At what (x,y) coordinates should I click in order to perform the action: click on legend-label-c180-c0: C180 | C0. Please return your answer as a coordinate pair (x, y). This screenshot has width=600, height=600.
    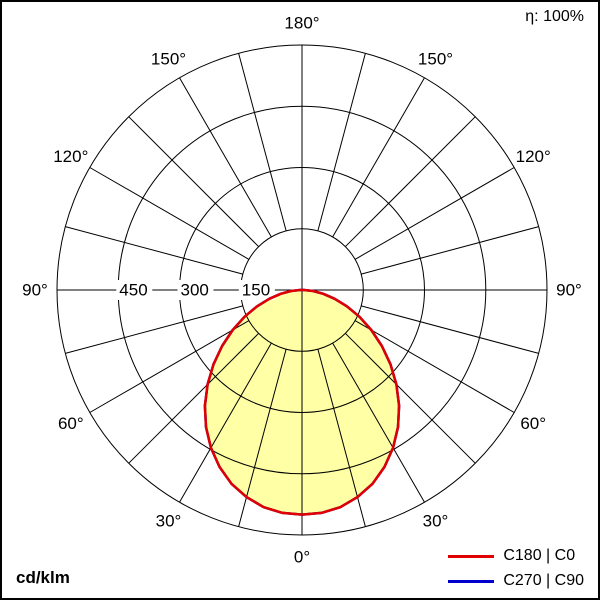
    Looking at the image, I should click on (539, 555).